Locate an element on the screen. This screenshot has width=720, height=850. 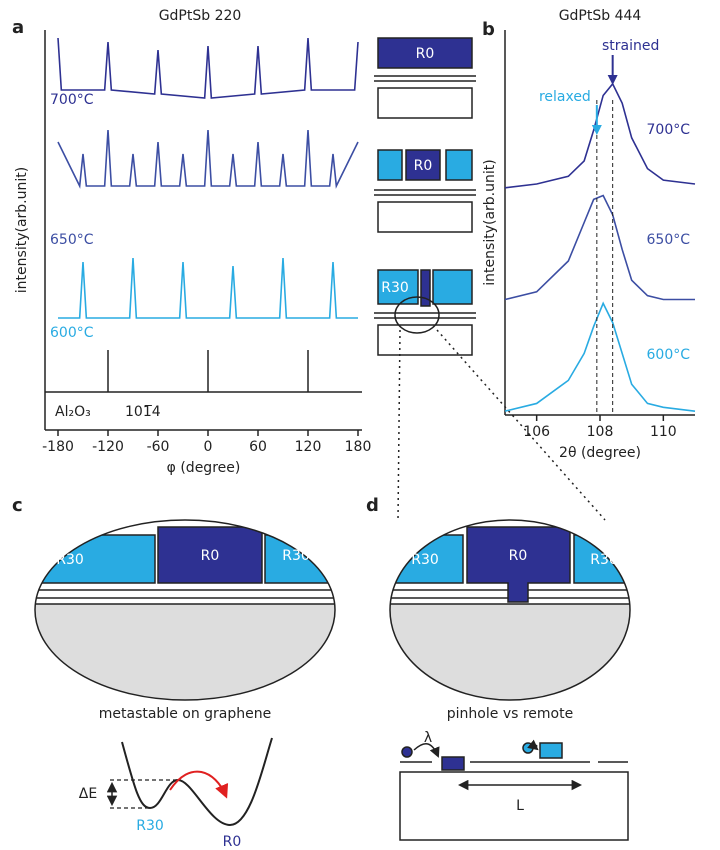
energy-label: R0 is located at coordinates (232, 842).